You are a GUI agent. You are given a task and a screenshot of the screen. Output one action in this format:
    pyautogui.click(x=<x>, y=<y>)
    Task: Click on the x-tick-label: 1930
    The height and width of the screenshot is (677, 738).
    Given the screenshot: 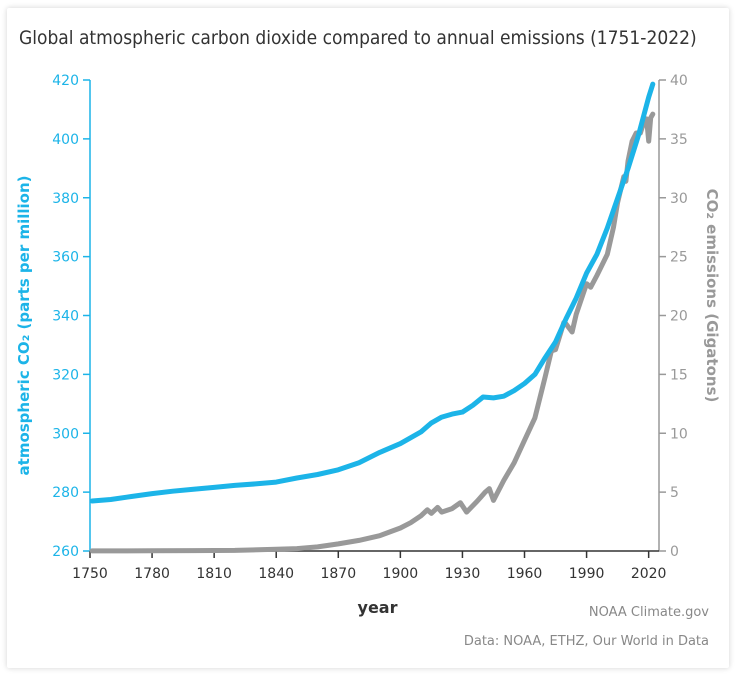 What is the action you would take?
    pyautogui.click(x=463, y=574)
    